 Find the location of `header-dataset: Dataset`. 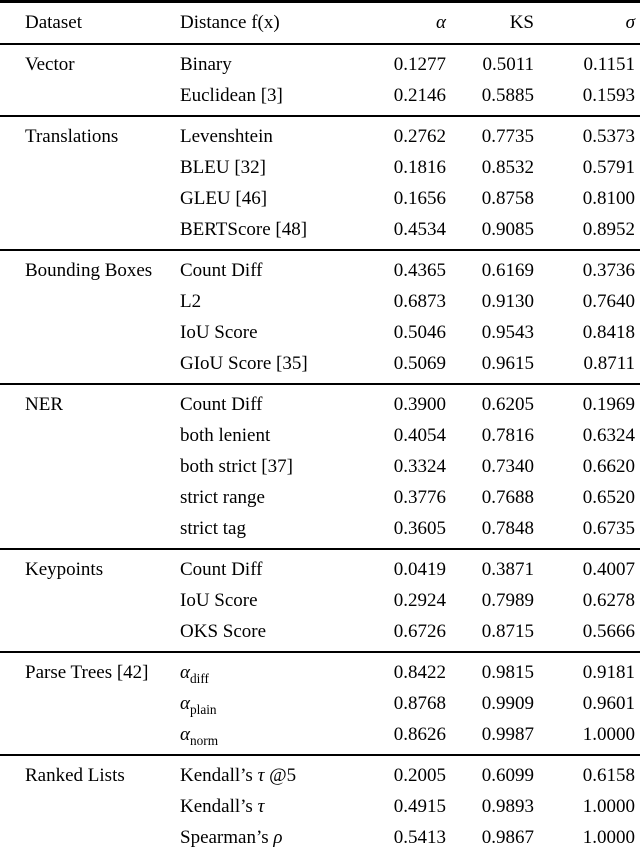

header-dataset: Dataset is located at coordinates (90, 23).